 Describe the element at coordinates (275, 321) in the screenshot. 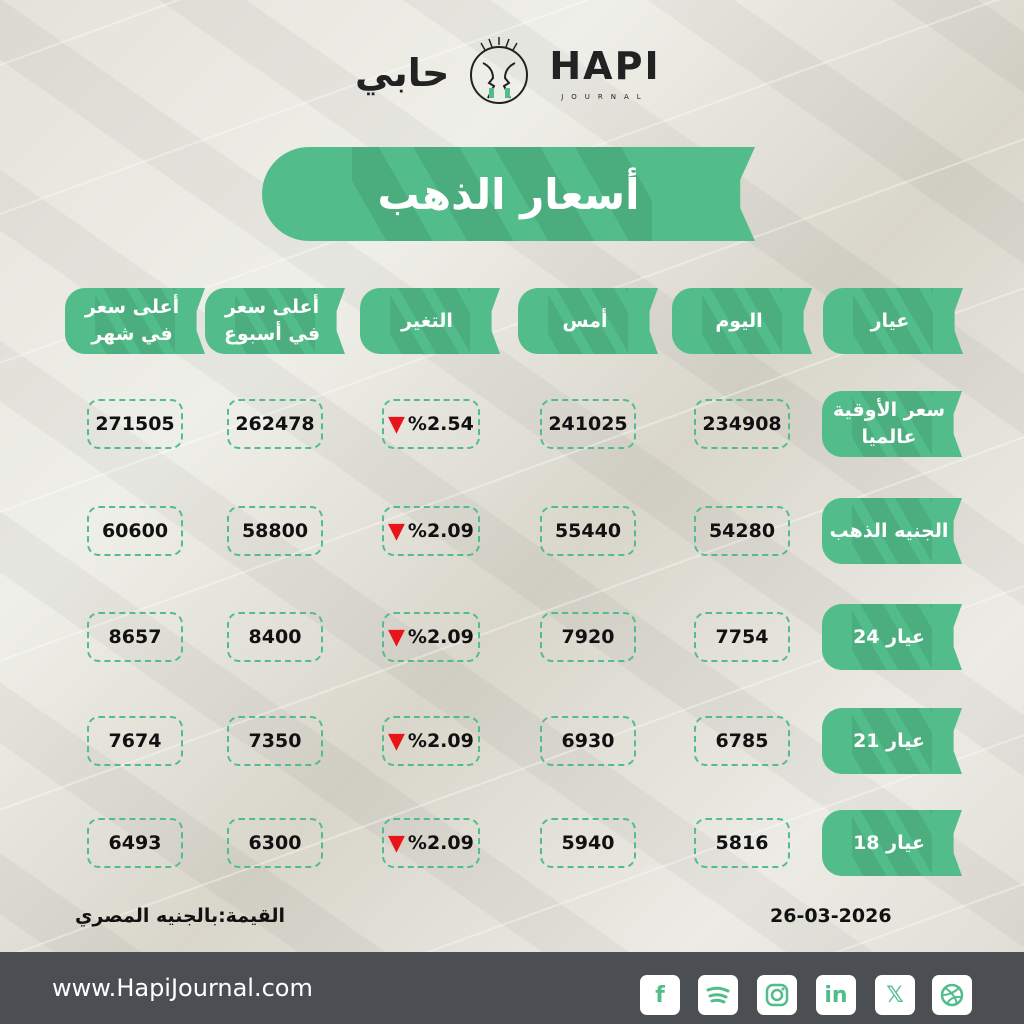

I see `header-week-high: أعلى سعر في أسبوع` at that location.